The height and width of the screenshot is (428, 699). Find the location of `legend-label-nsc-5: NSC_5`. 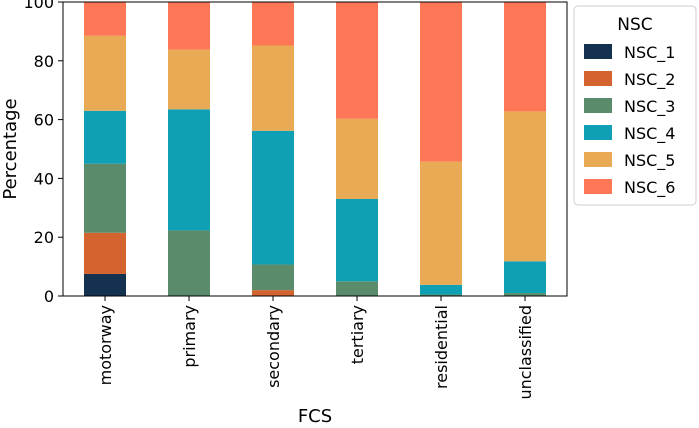

legend-label-nsc-5: NSC_5 is located at coordinates (649, 161).